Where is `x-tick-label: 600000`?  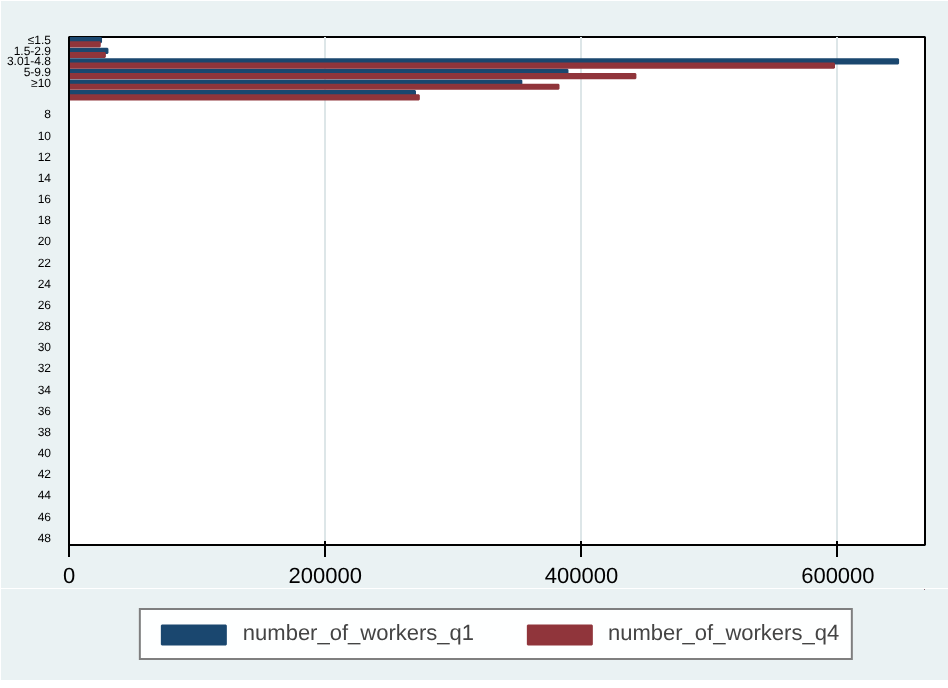 x-tick-label: 600000 is located at coordinates (838, 577).